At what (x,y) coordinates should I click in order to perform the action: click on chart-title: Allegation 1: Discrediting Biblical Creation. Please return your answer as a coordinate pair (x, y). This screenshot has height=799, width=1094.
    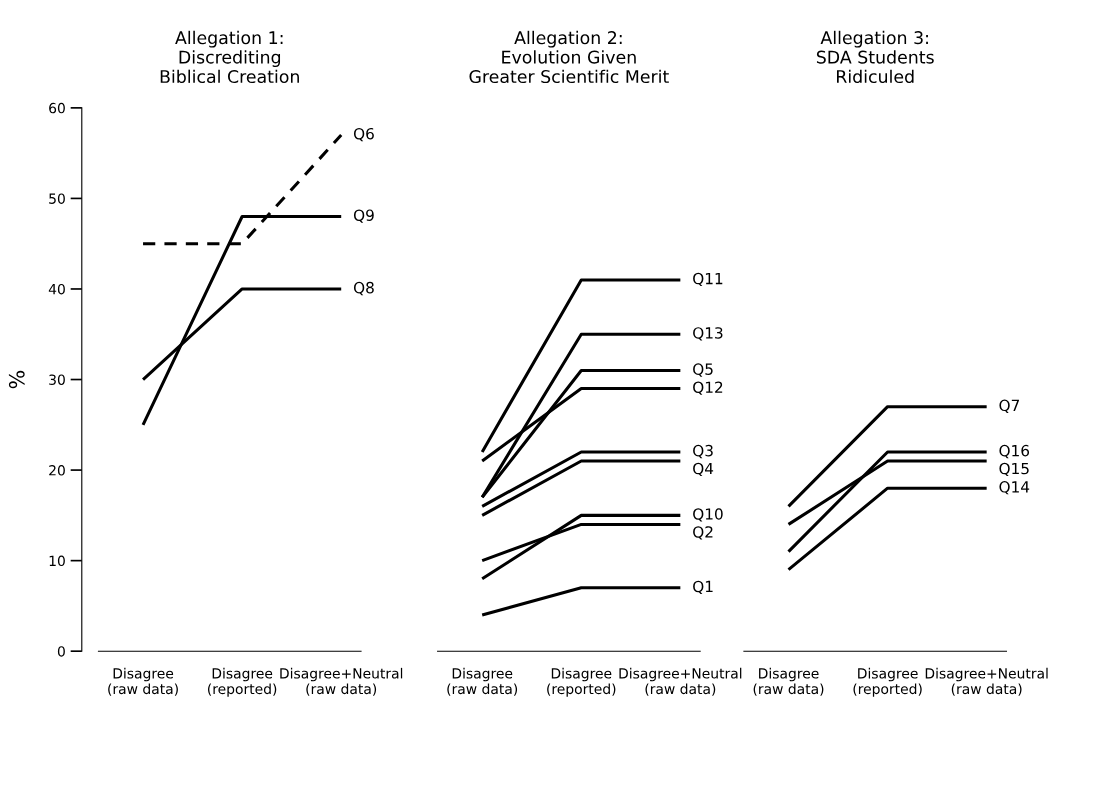
    Looking at the image, I should click on (229, 57).